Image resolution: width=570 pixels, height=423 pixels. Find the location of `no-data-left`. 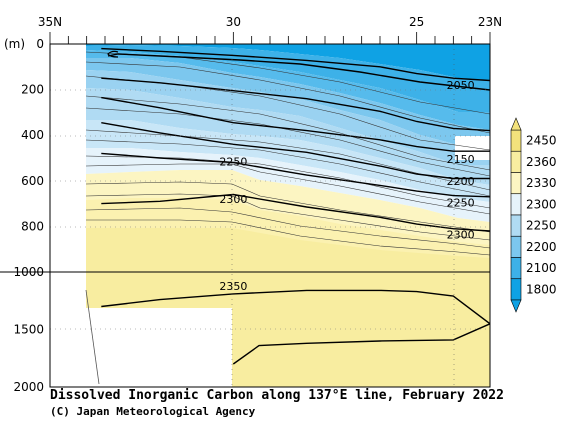

no-data-left is located at coordinates (68, 215).